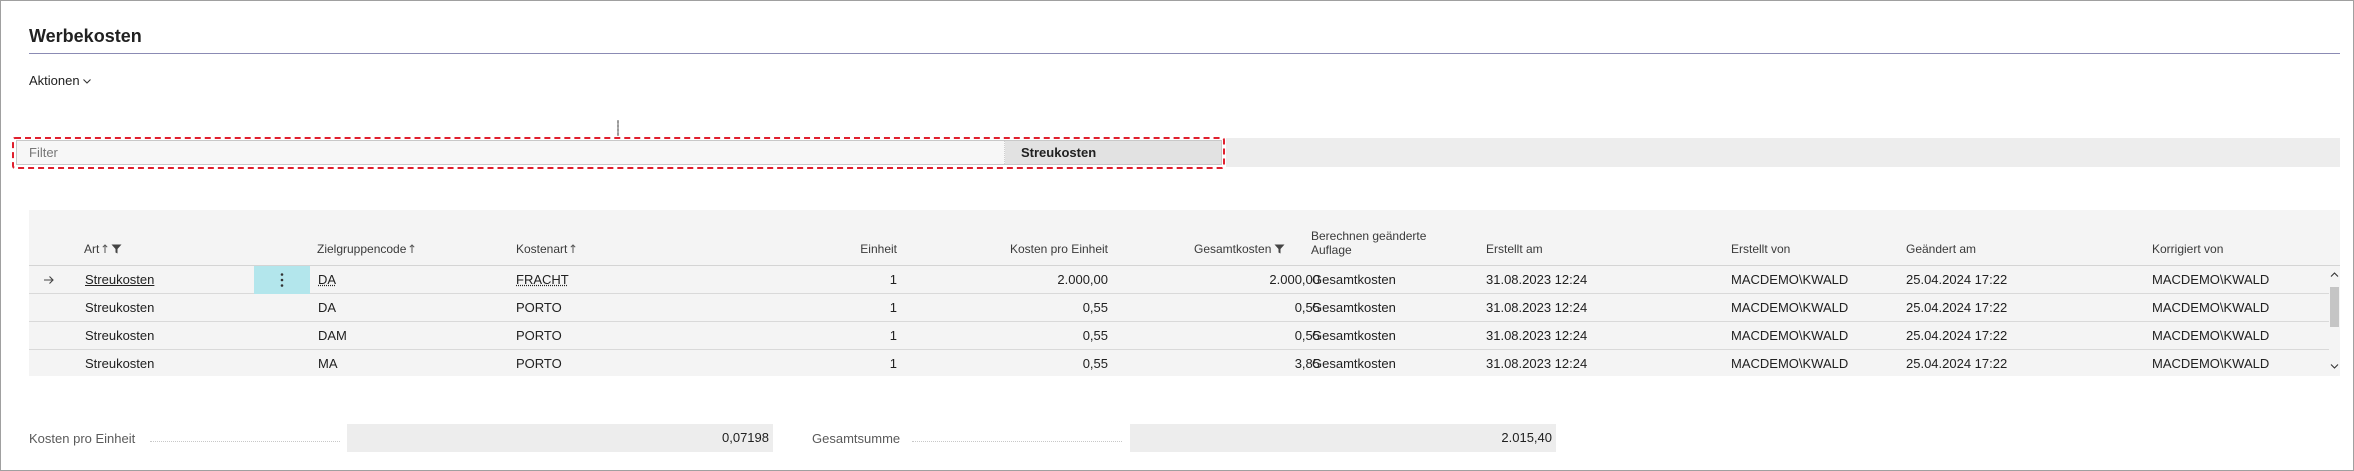 The height and width of the screenshot is (471, 2354). Describe the element at coordinates (2188, 249) in the screenshot. I see `column-header-korrigiert-von: Korrigiert von` at that location.